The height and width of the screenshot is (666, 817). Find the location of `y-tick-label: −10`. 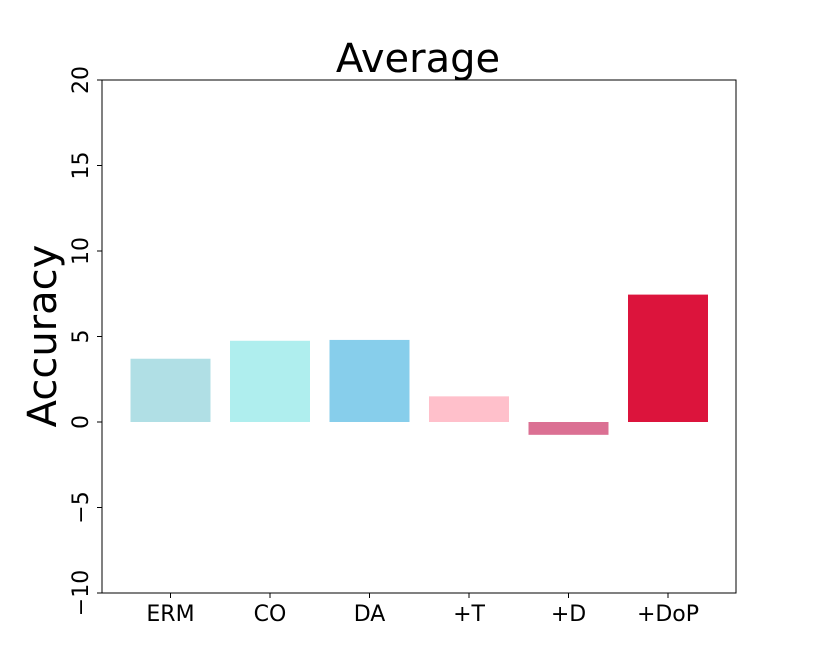

y-tick-label: −10 is located at coordinates (81, 593).